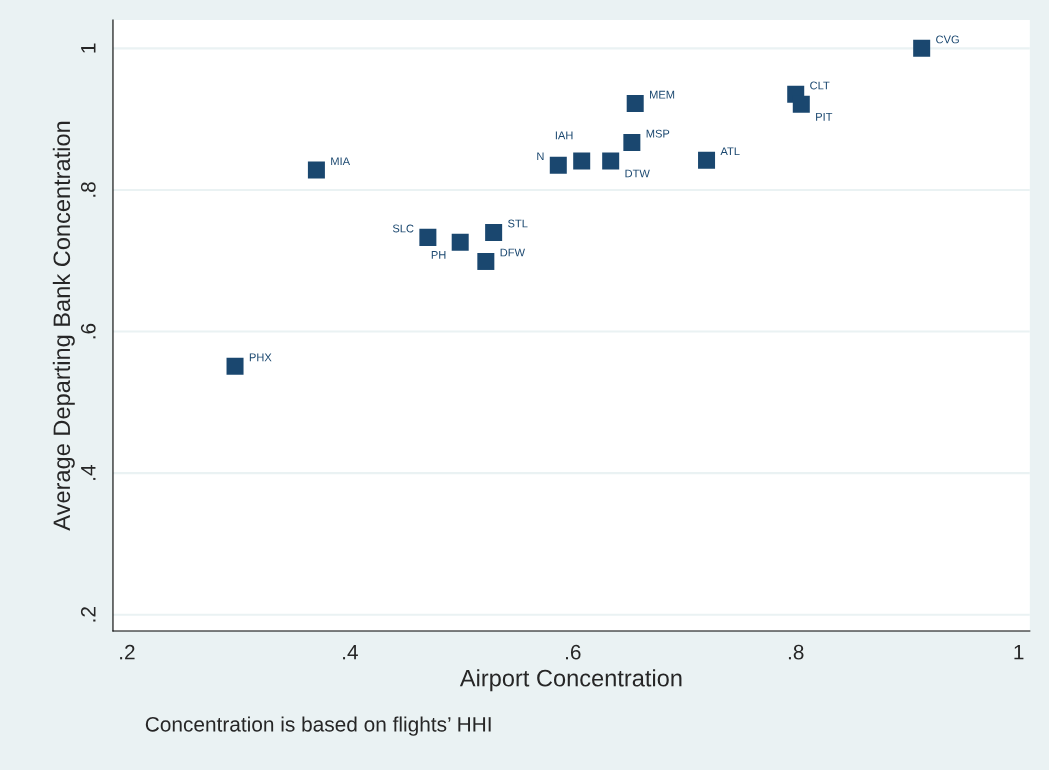 The width and height of the screenshot is (1049, 770). What do you see at coordinates (63, 326) in the screenshot?
I see `y-axis-title: Average Departing Bank Concentration` at bounding box center [63, 326].